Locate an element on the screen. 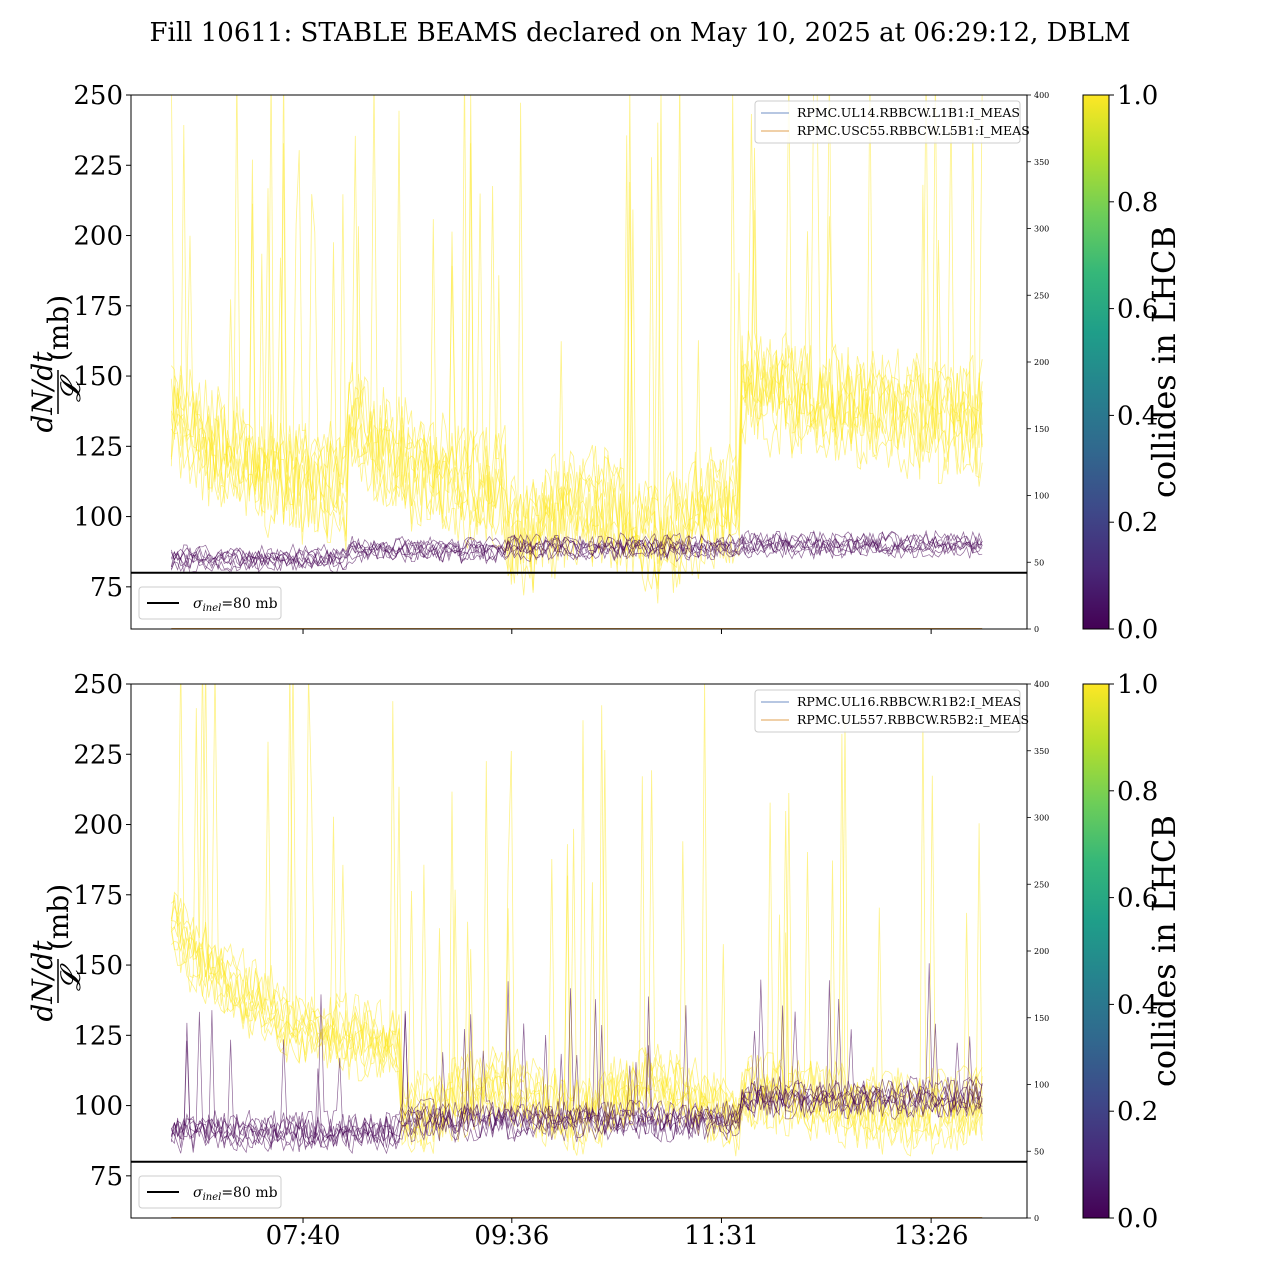 This screenshot has height=1280, width=1280. x-tick-label: 13:26 is located at coordinates (931, 1236).